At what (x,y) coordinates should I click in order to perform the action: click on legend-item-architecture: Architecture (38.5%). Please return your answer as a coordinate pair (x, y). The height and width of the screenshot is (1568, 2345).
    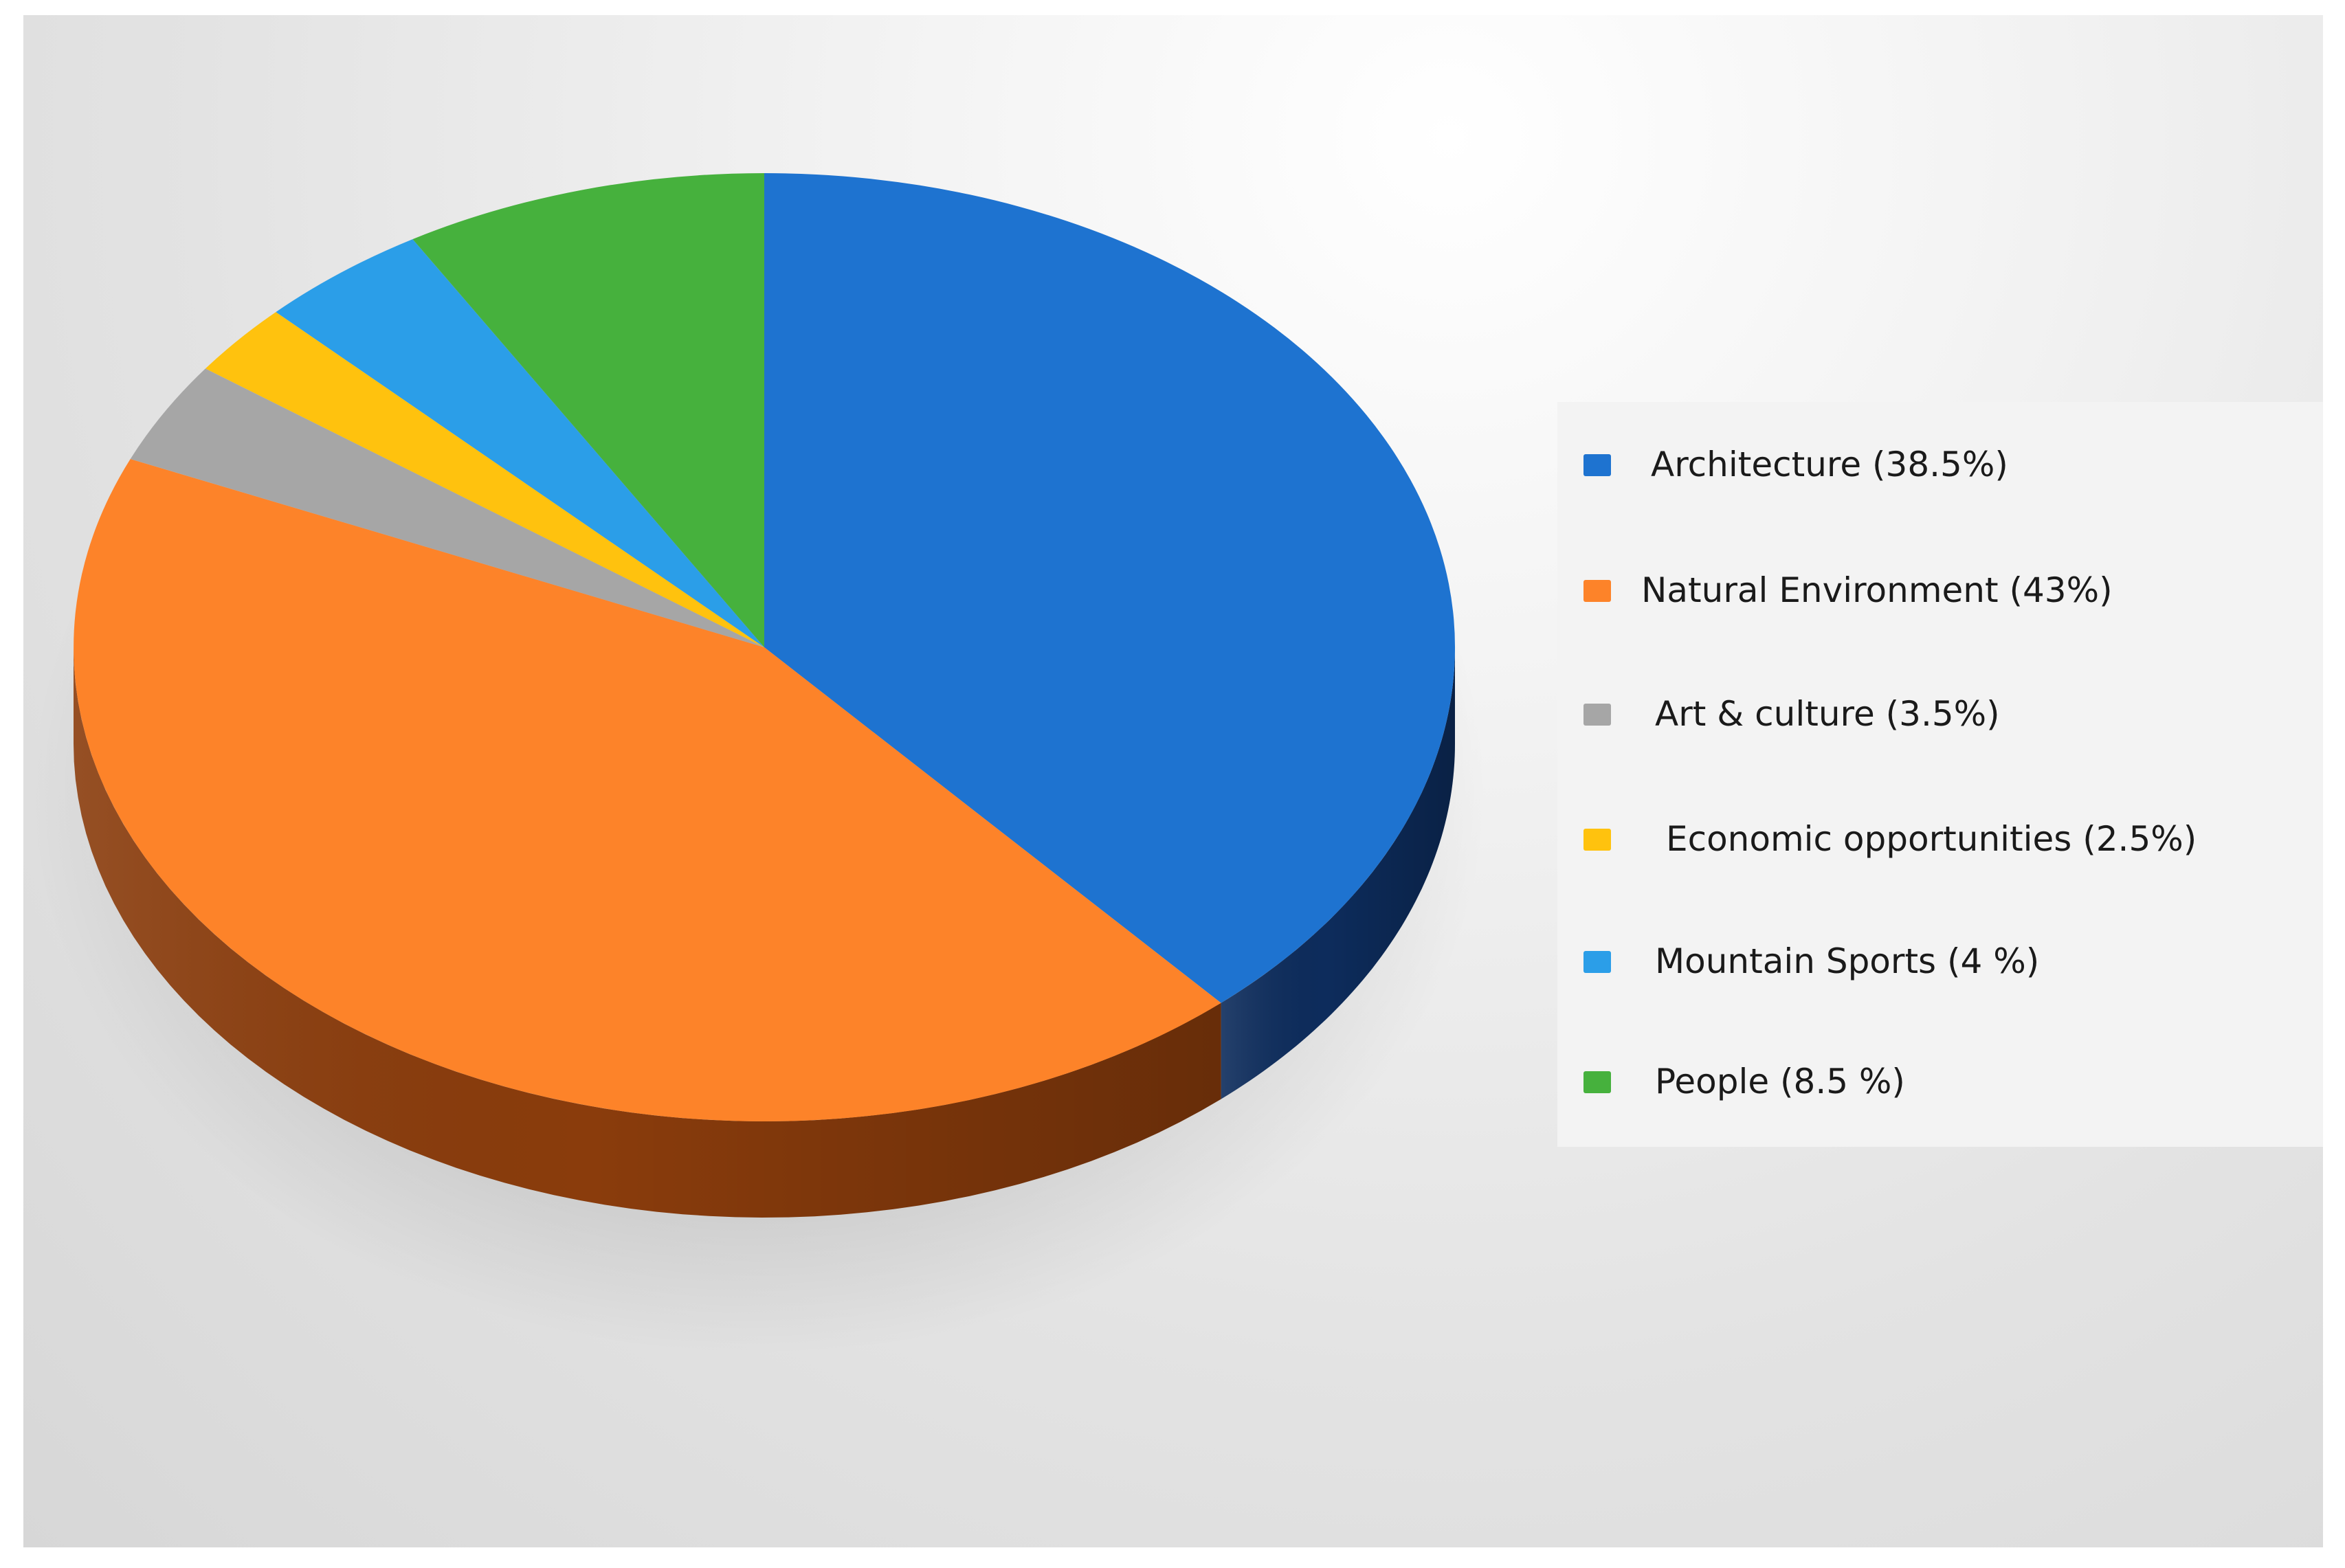
    Looking at the image, I should click on (1935, 465).